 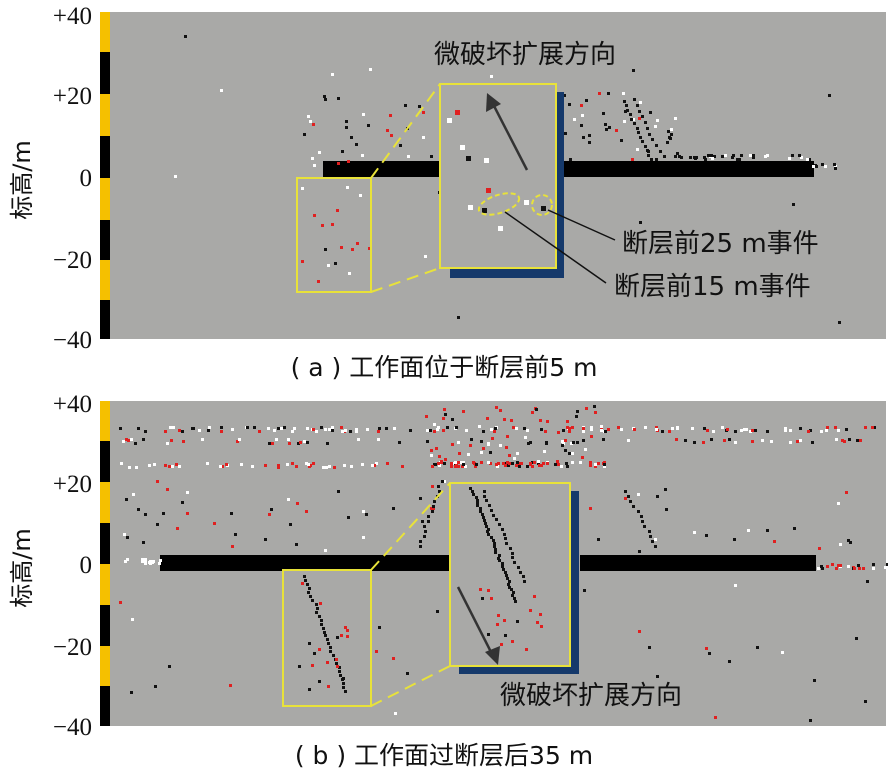 I want to click on panel-a-connector-top, so click(x=405, y=131).